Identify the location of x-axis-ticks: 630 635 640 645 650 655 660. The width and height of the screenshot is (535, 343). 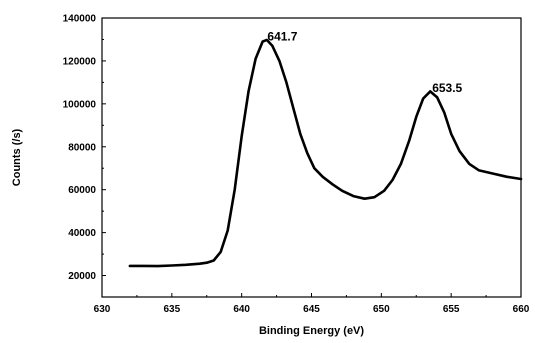
(312, 304).